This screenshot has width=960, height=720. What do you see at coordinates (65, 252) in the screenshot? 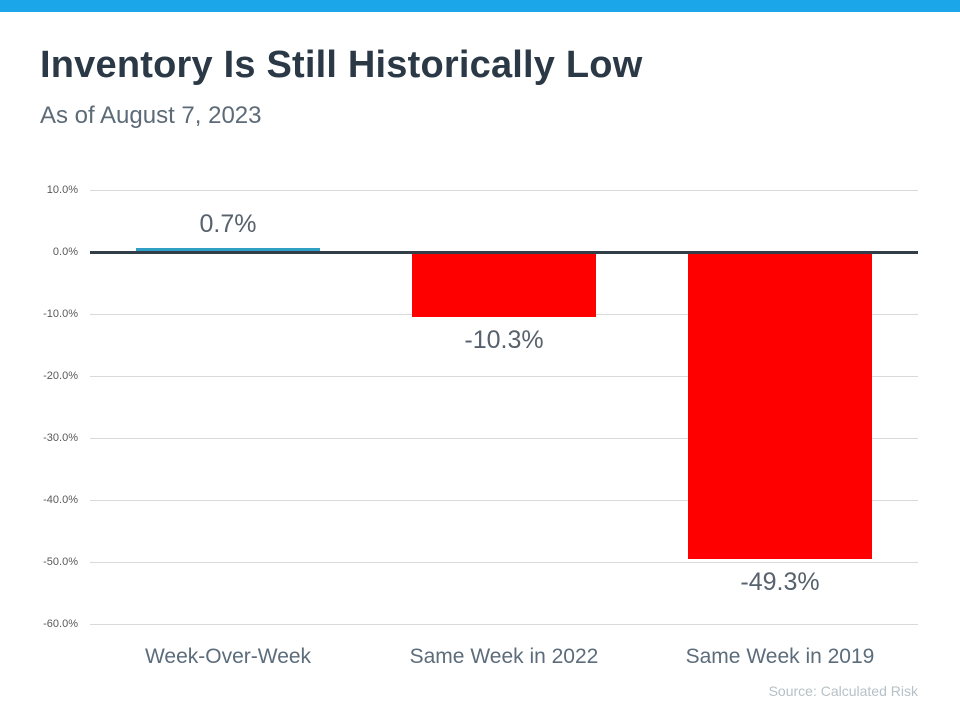
I see `y-axis-tick-label: 0.0%` at bounding box center [65, 252].